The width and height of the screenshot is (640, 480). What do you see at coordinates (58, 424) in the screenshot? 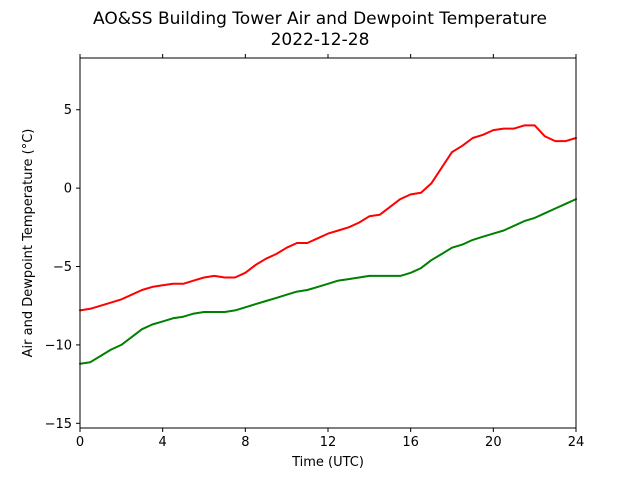
I see `y-tick-label--15: −15` at bounding box center [58, 424].